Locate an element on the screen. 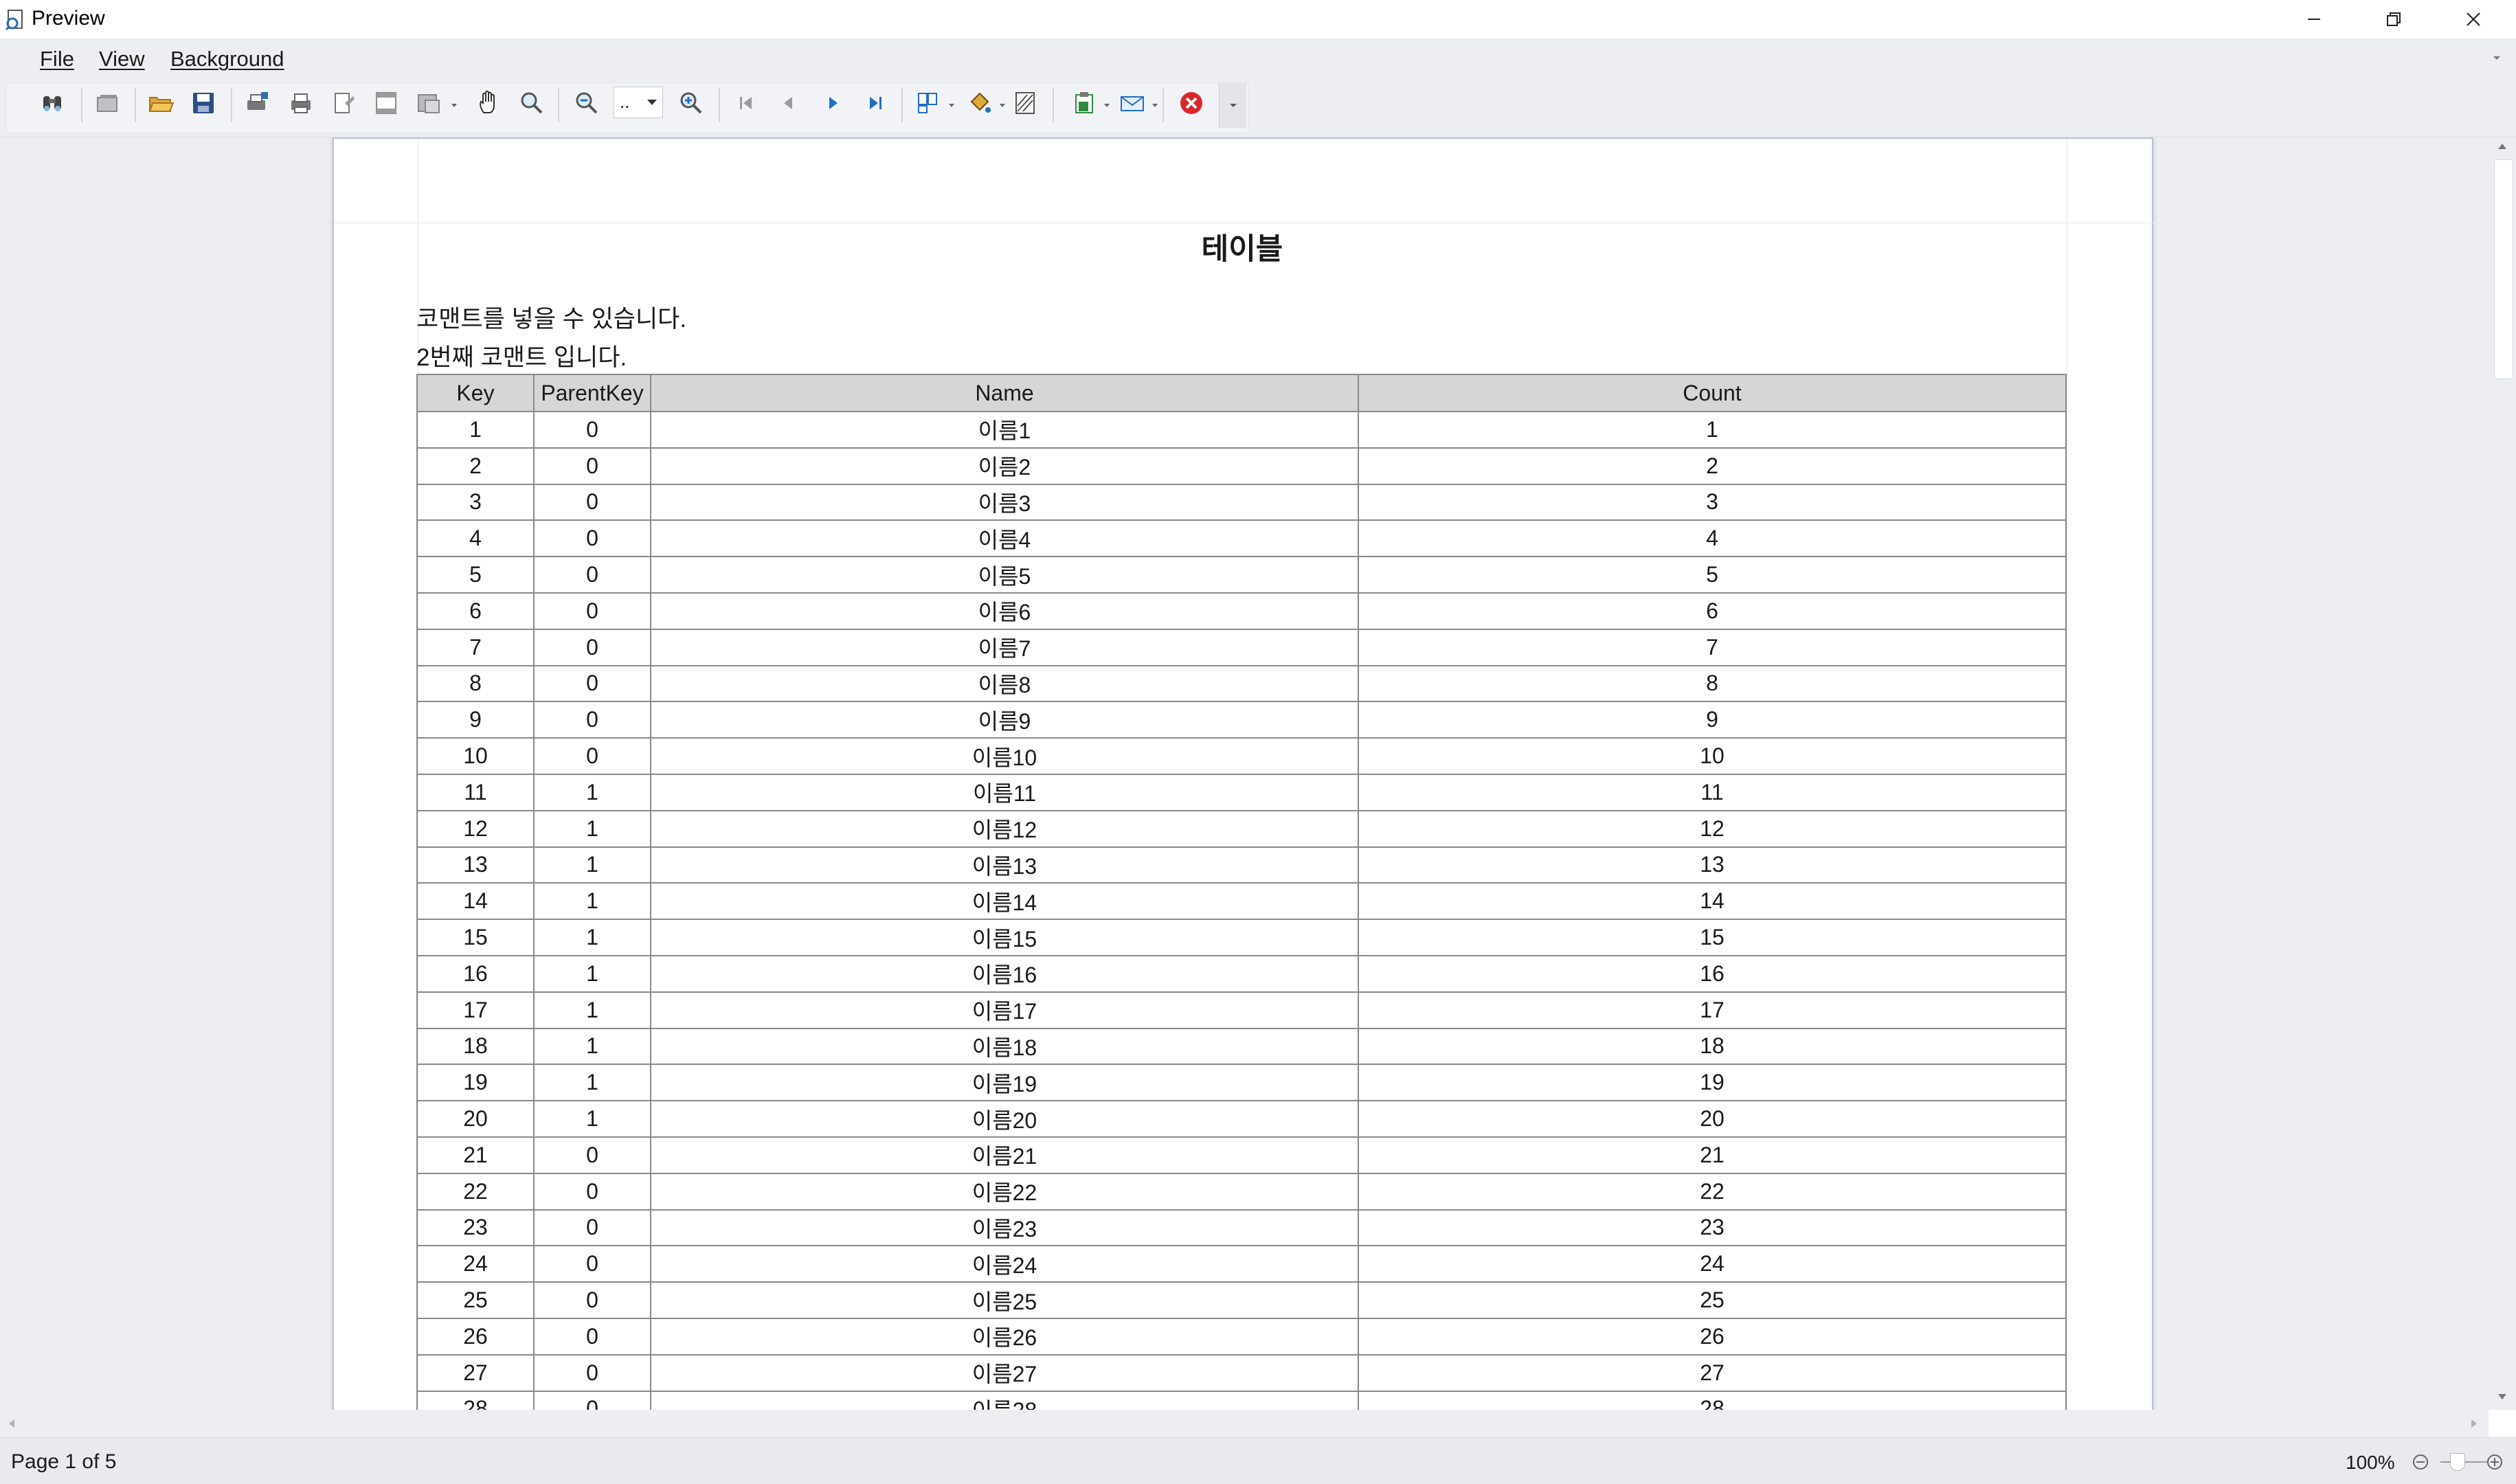 This screenshot has height=1484, width=2516. fill-background-dropdown-icon is located at coordinates (1002, 105).